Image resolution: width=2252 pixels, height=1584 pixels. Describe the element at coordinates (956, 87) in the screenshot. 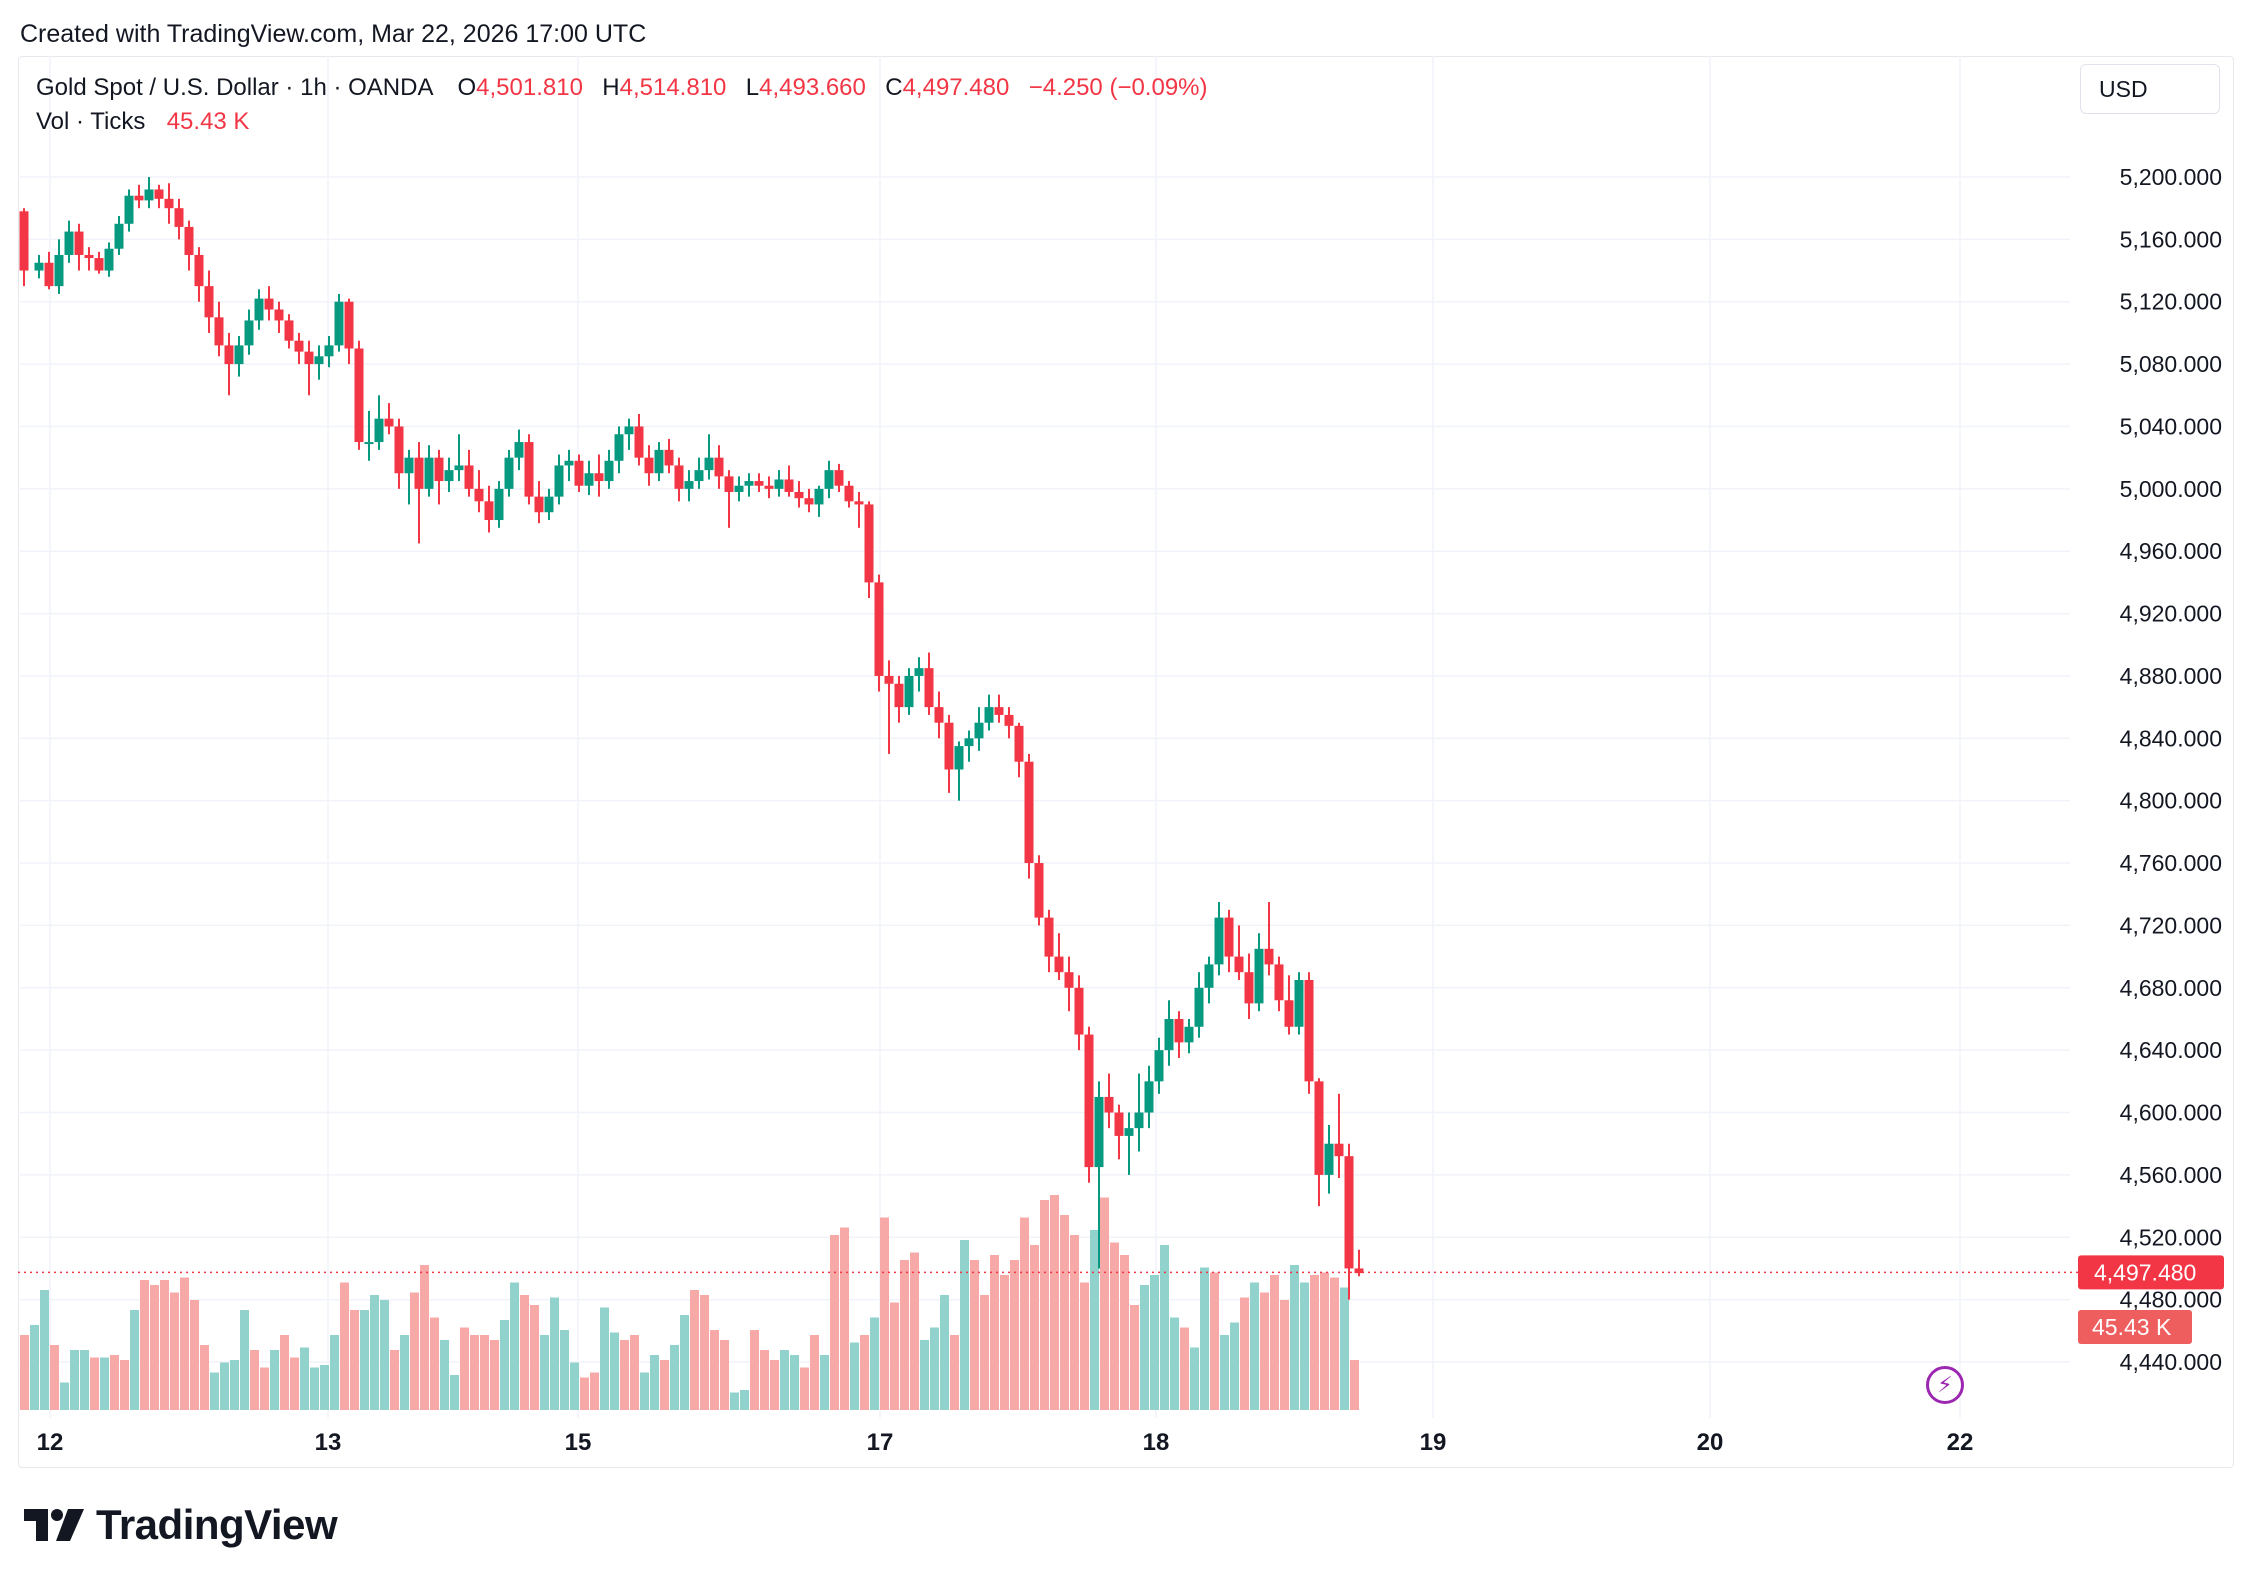

I see `close-value: 4,497.480` at that location.